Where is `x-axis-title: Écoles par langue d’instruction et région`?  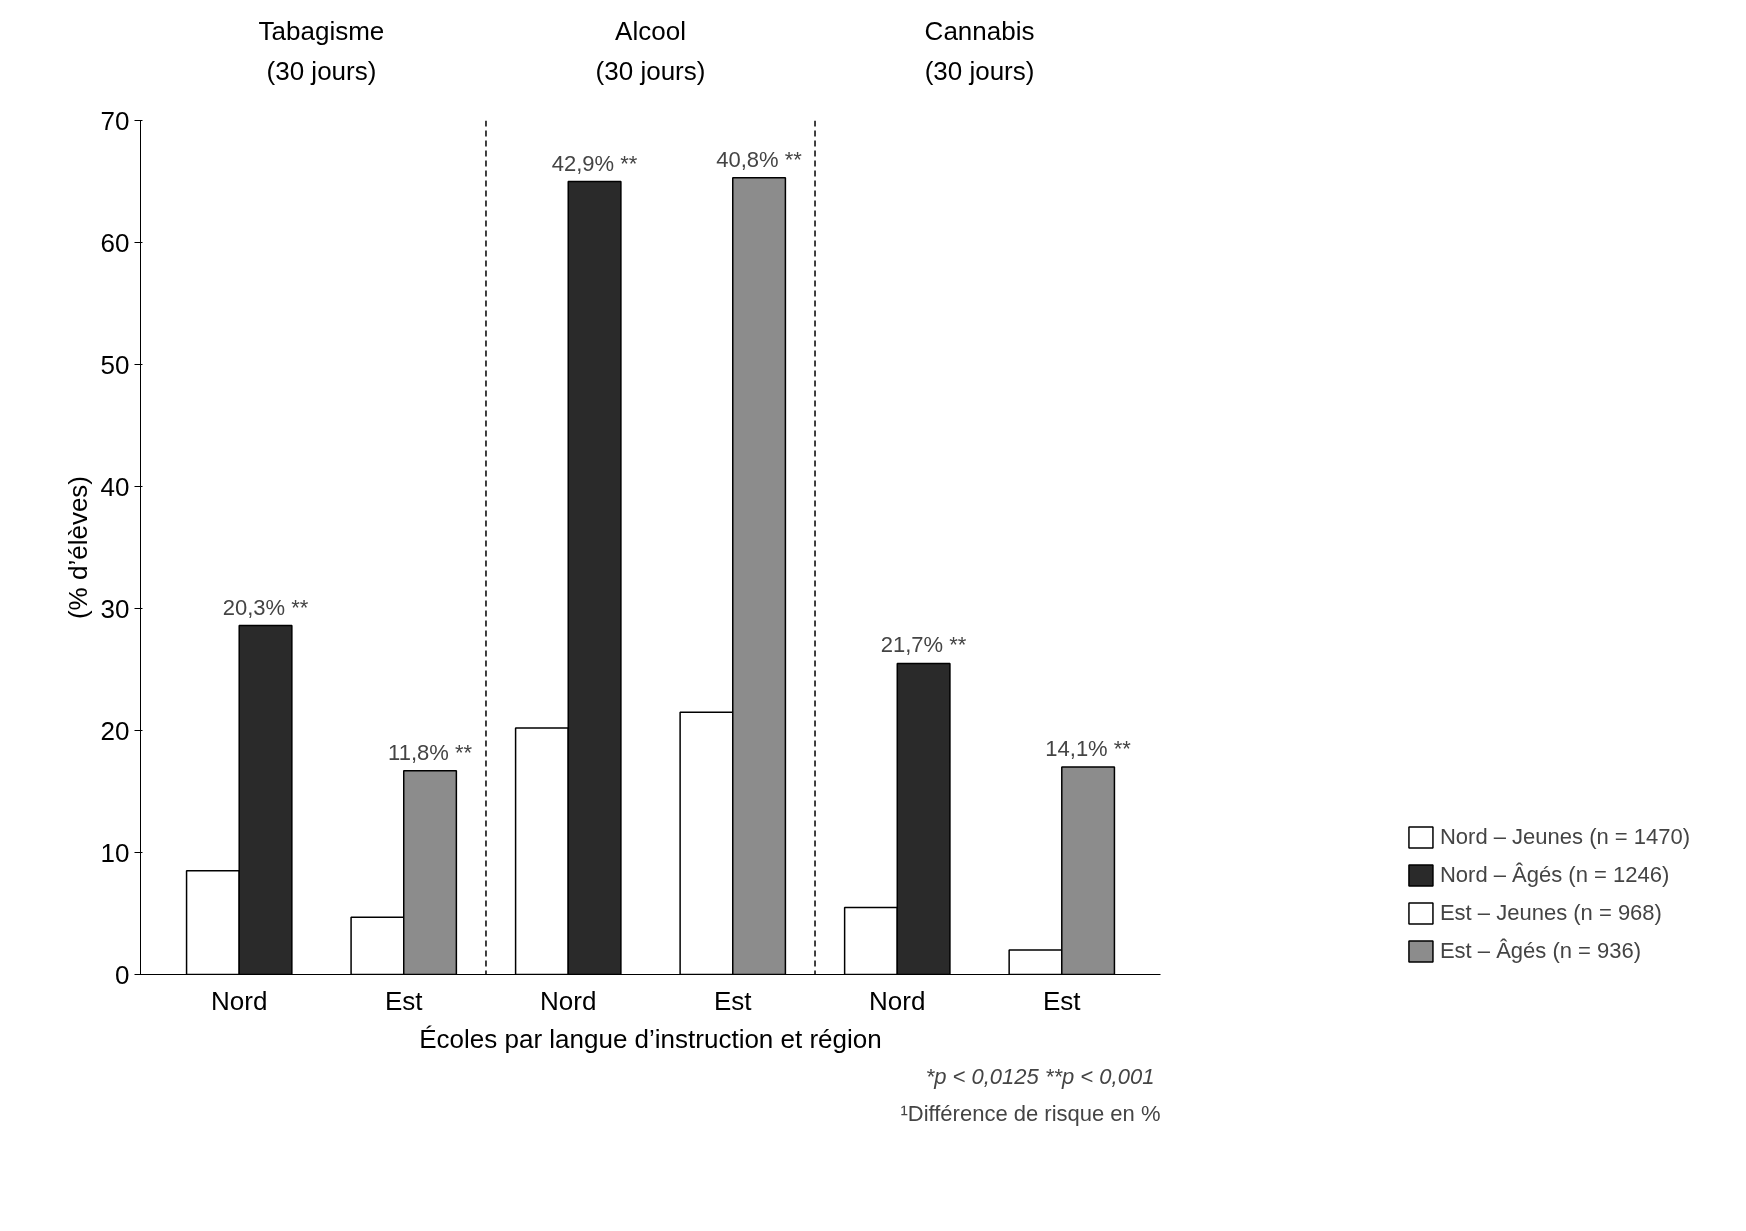 x-axis-title: Écoles par langue d’instruction et région is located at coordinates (650, 1038).